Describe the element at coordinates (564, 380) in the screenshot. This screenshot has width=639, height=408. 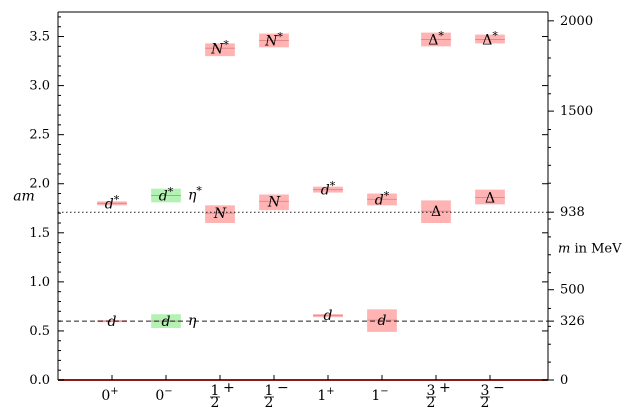
I see `right-tick-label: 0` at that location.